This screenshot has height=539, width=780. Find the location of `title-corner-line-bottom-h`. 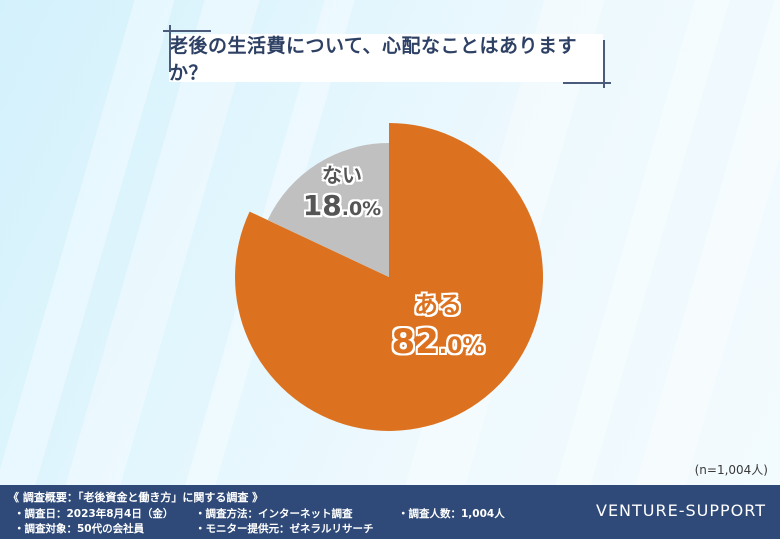

title-corner-line-bottom-h is located at coordinates (587, 83).